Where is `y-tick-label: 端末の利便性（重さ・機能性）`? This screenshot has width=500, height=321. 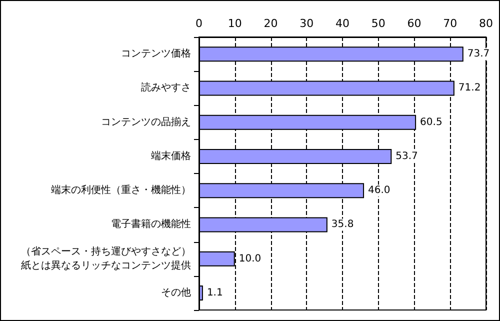
y-tick-label: 端末の利便性（重さ・機能性） is located at coordinates (121, 190).